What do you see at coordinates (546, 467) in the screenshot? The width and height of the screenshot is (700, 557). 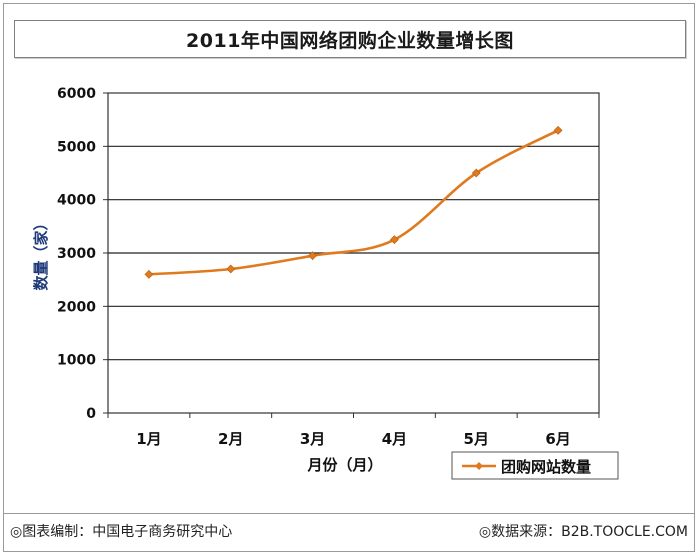 I see `legend-series-label: 团购网站数量` at bounding box center [546, 467].